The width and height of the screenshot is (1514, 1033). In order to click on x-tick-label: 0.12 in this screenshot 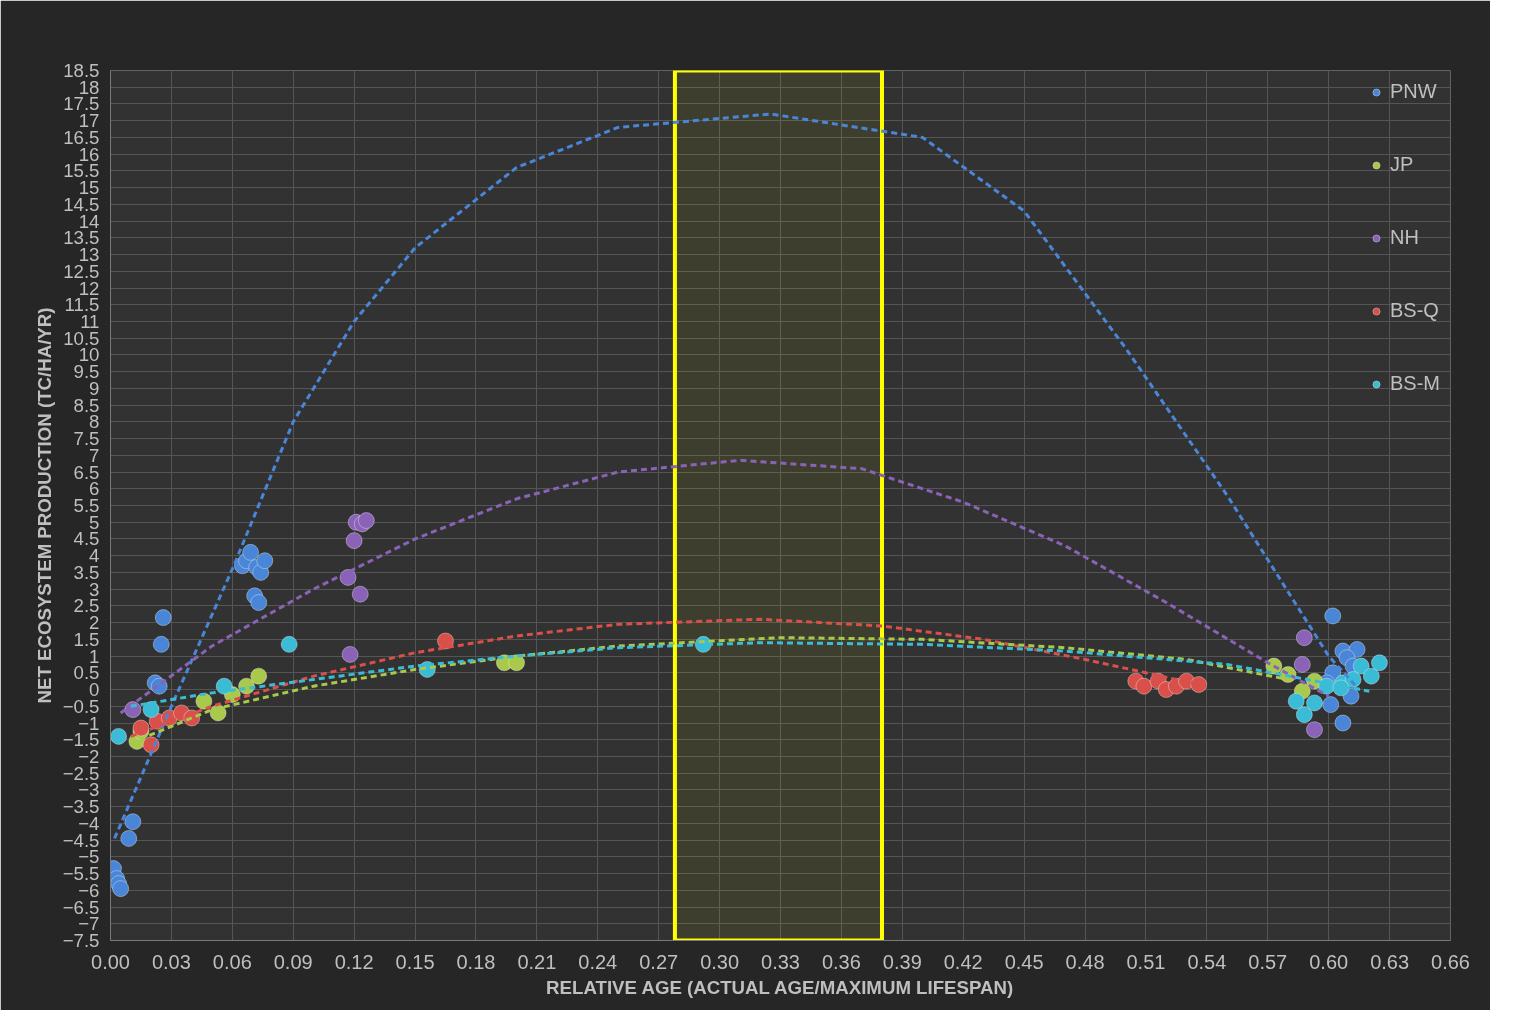, I will do `click(354, 961)`.